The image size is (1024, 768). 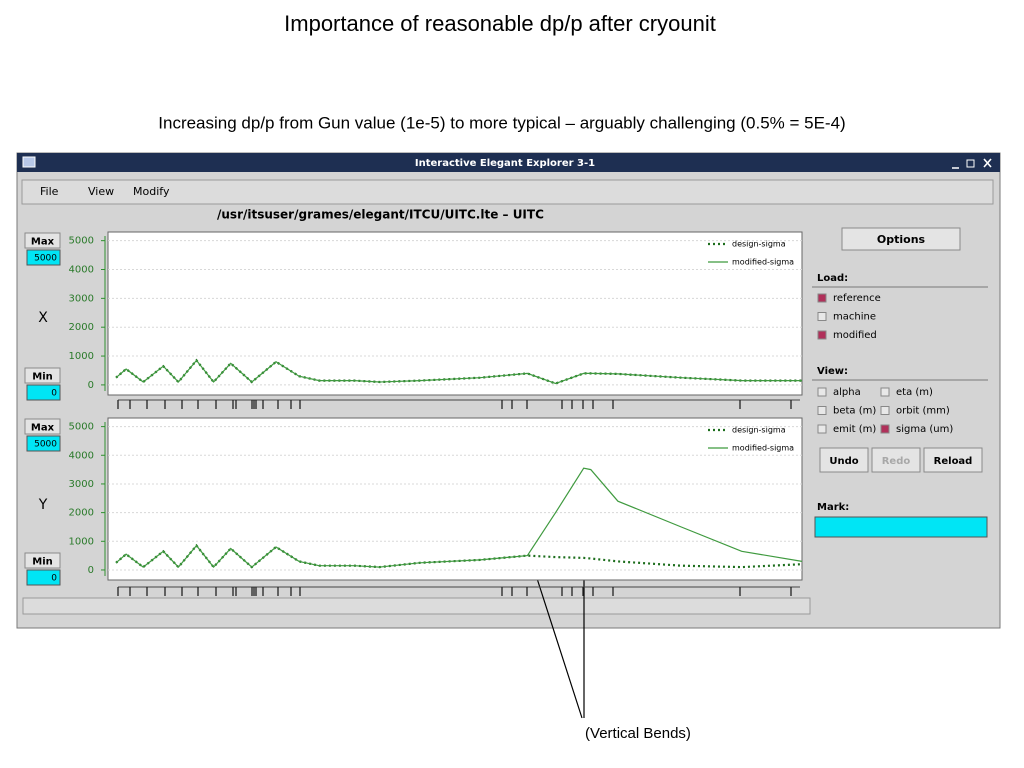 I want to click on status-bar, so click(x=416, y=606).